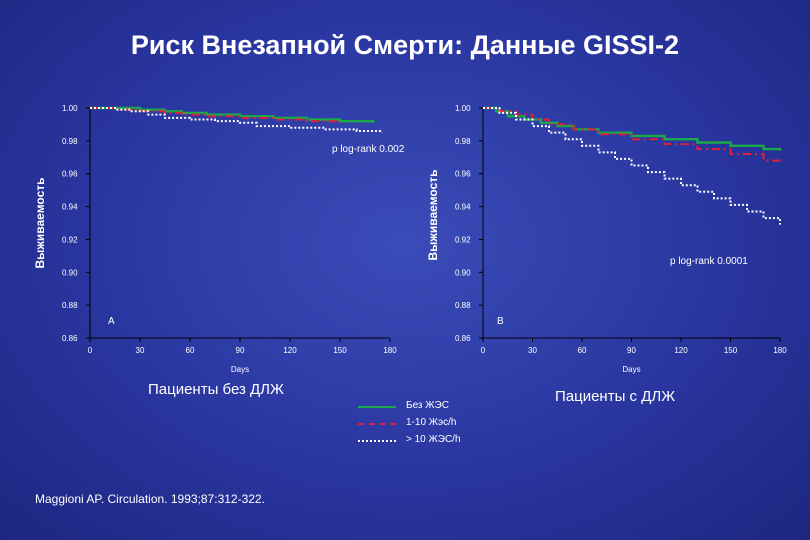 This screenshot has width=810, height=540. What do you see at coordinates (427, 405) in the screenshot?
I see `legend-label: Без ЖЭС` at bounding box center [427, 405].